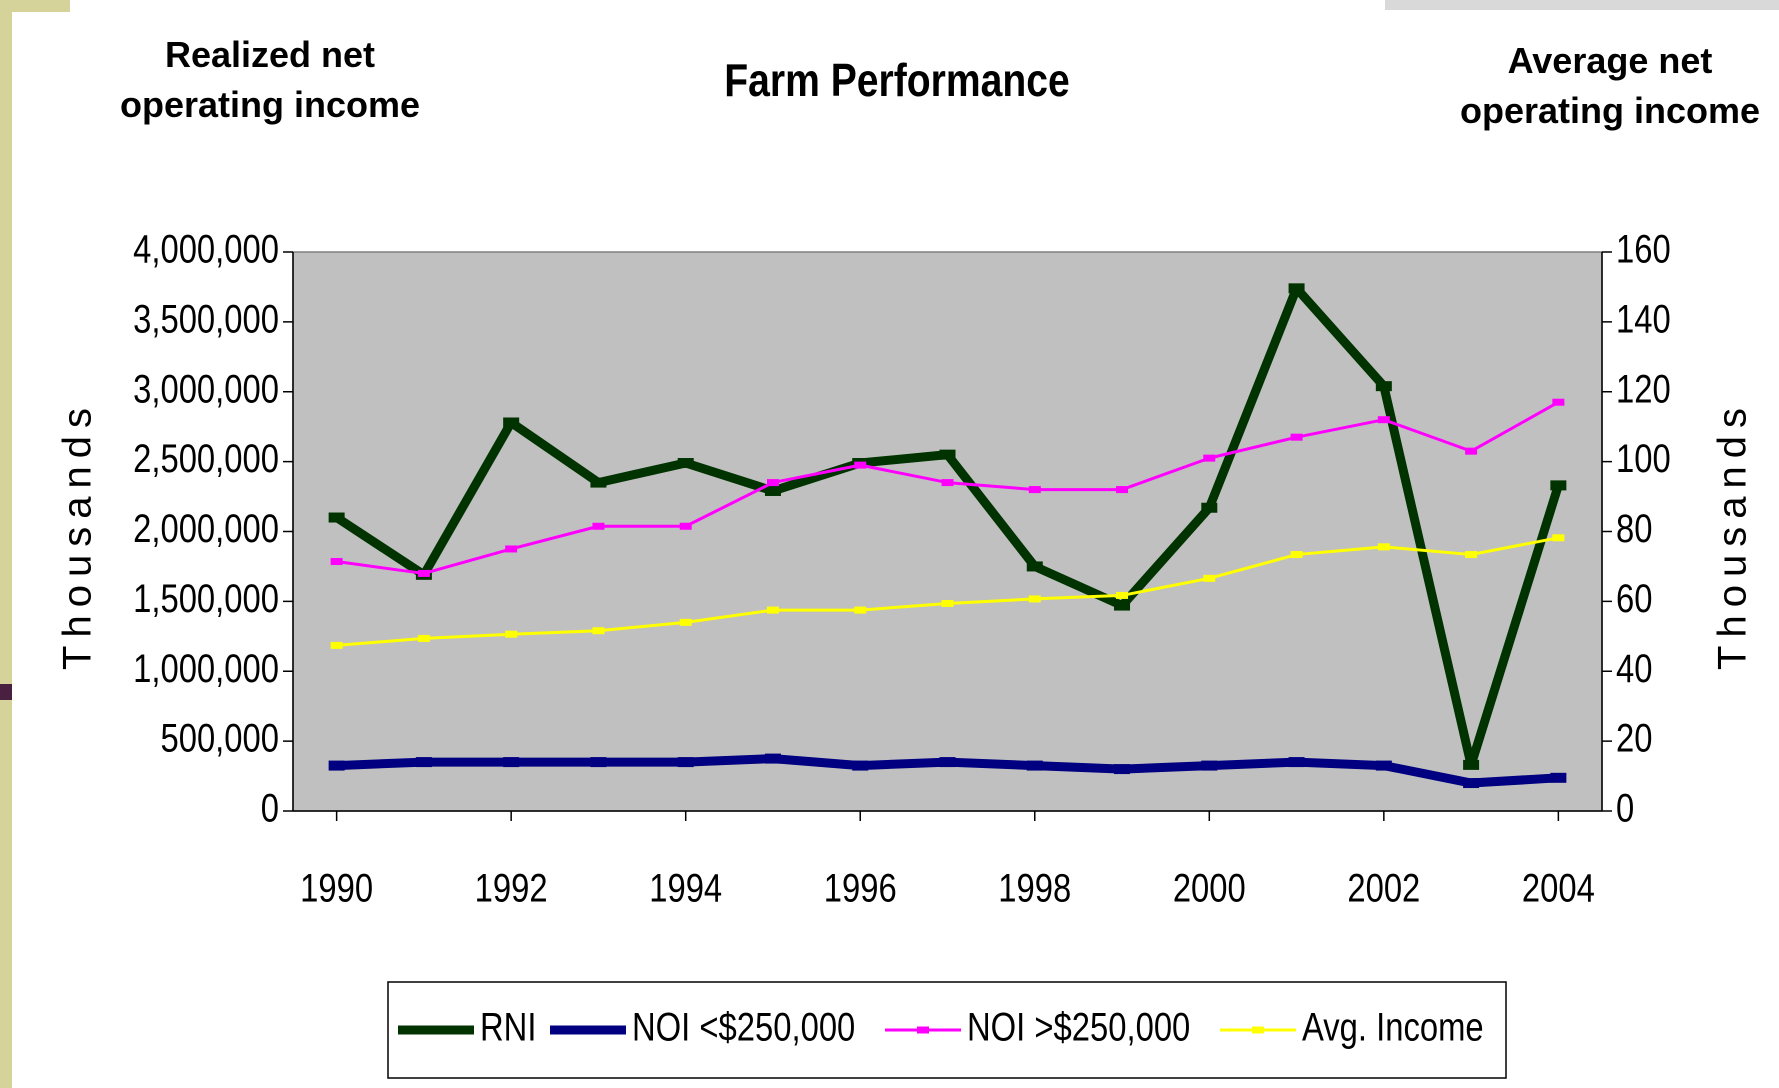 This screenshot has width=1779, height=1088. I want to click on x-tick-label: 2004, so click(1558, 887).